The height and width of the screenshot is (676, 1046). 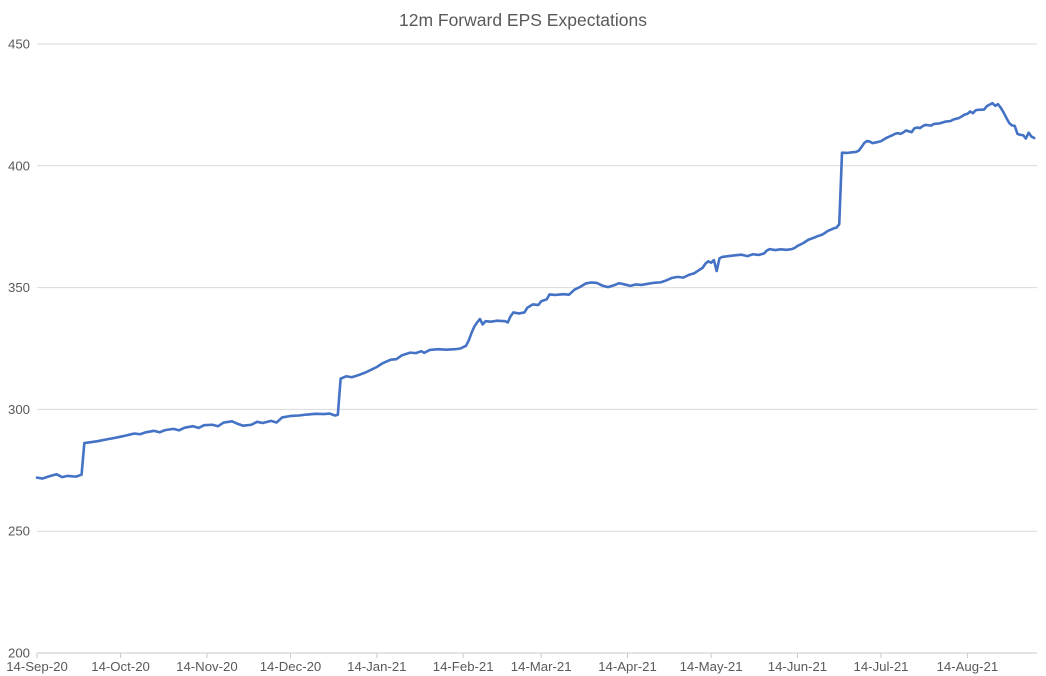 I want to click on x-axis-tick-label: 14-Jan-21, so click(x=376, y=666).